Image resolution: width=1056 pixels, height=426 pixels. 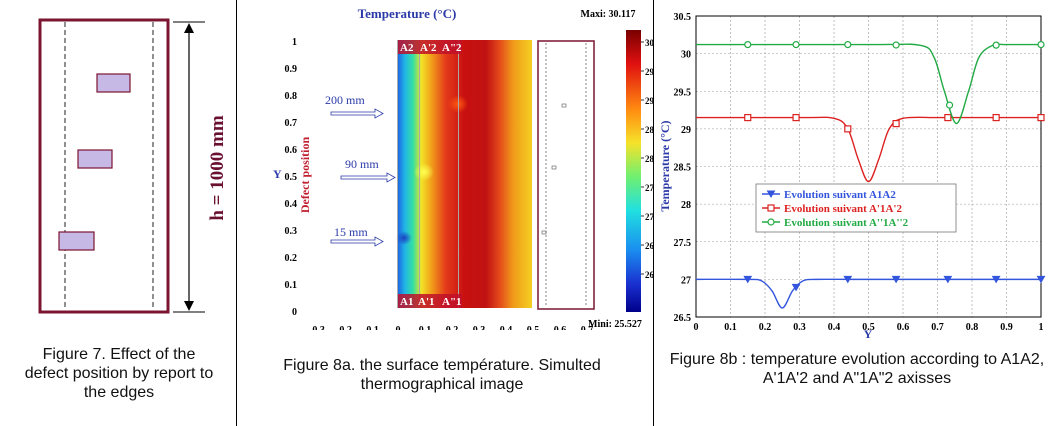 What do you see at coordinates (686, 280) in the screenshot?
I see `y-tick-label: 27` at bounding box center [686, 280].